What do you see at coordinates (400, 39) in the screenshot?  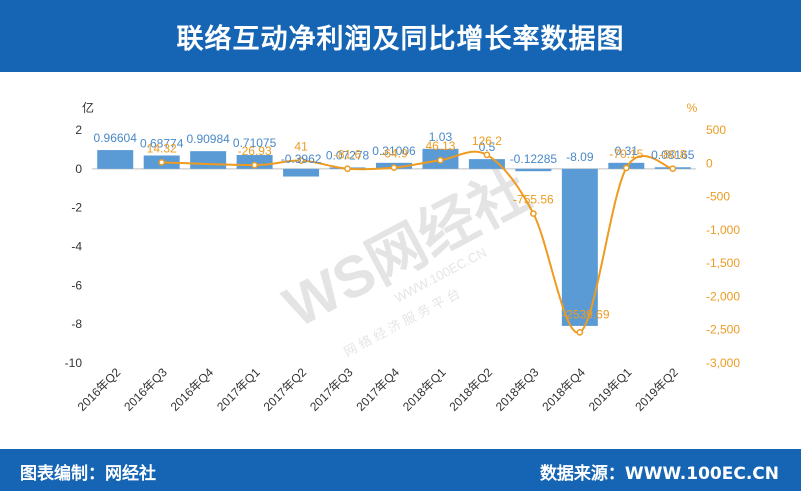 I see `page-title: 联络互动净利润及同比增长率数据图` at bounding box center [400, 39].